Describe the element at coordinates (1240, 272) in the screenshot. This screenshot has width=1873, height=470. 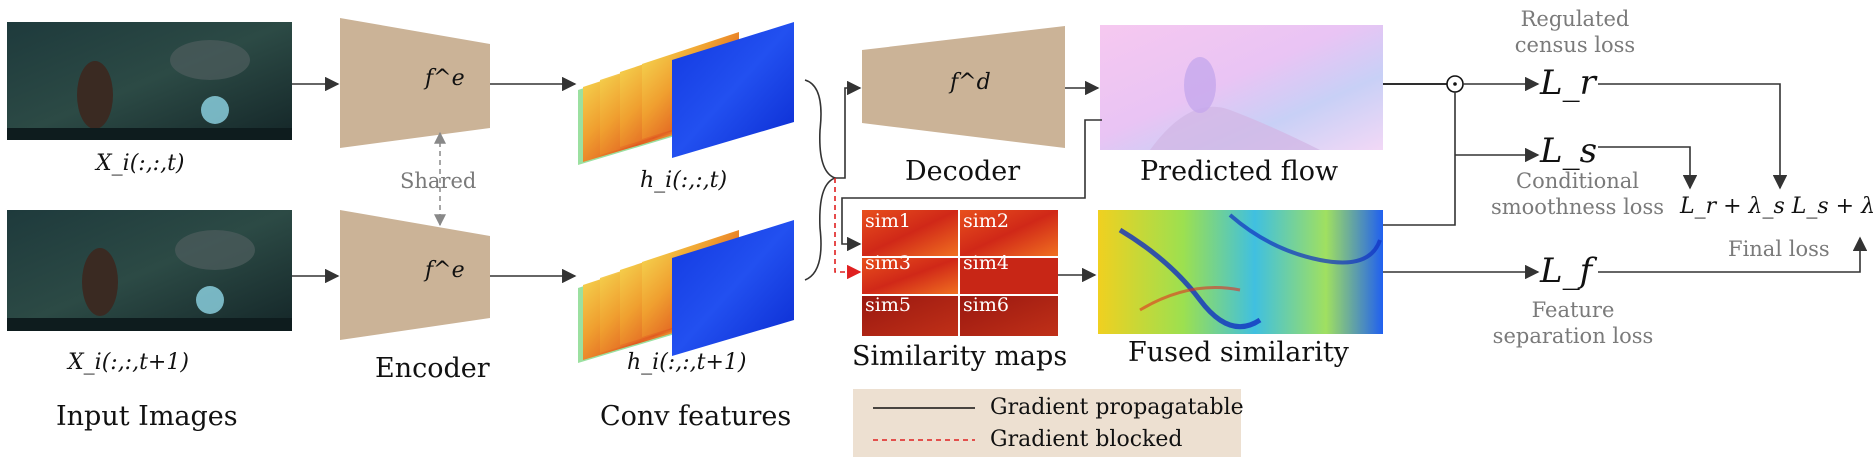
I see `fused-similarity-image` at that location.